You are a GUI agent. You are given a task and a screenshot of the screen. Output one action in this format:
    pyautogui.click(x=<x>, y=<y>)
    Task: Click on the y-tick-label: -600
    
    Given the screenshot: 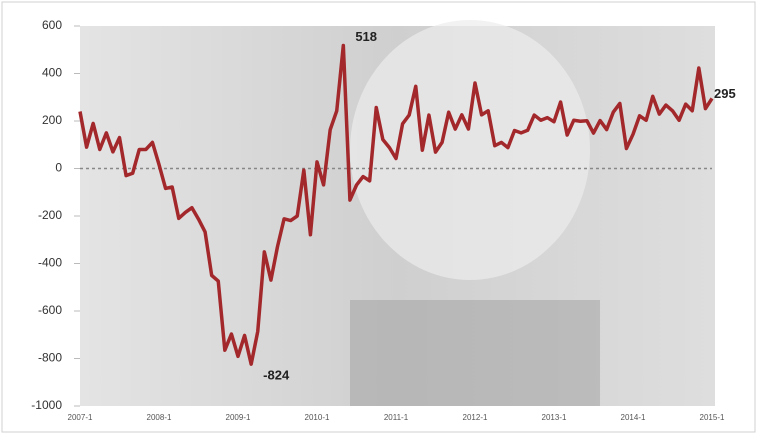 What is the action you would take?
    pyautogui.click(x=50, y=310)
    